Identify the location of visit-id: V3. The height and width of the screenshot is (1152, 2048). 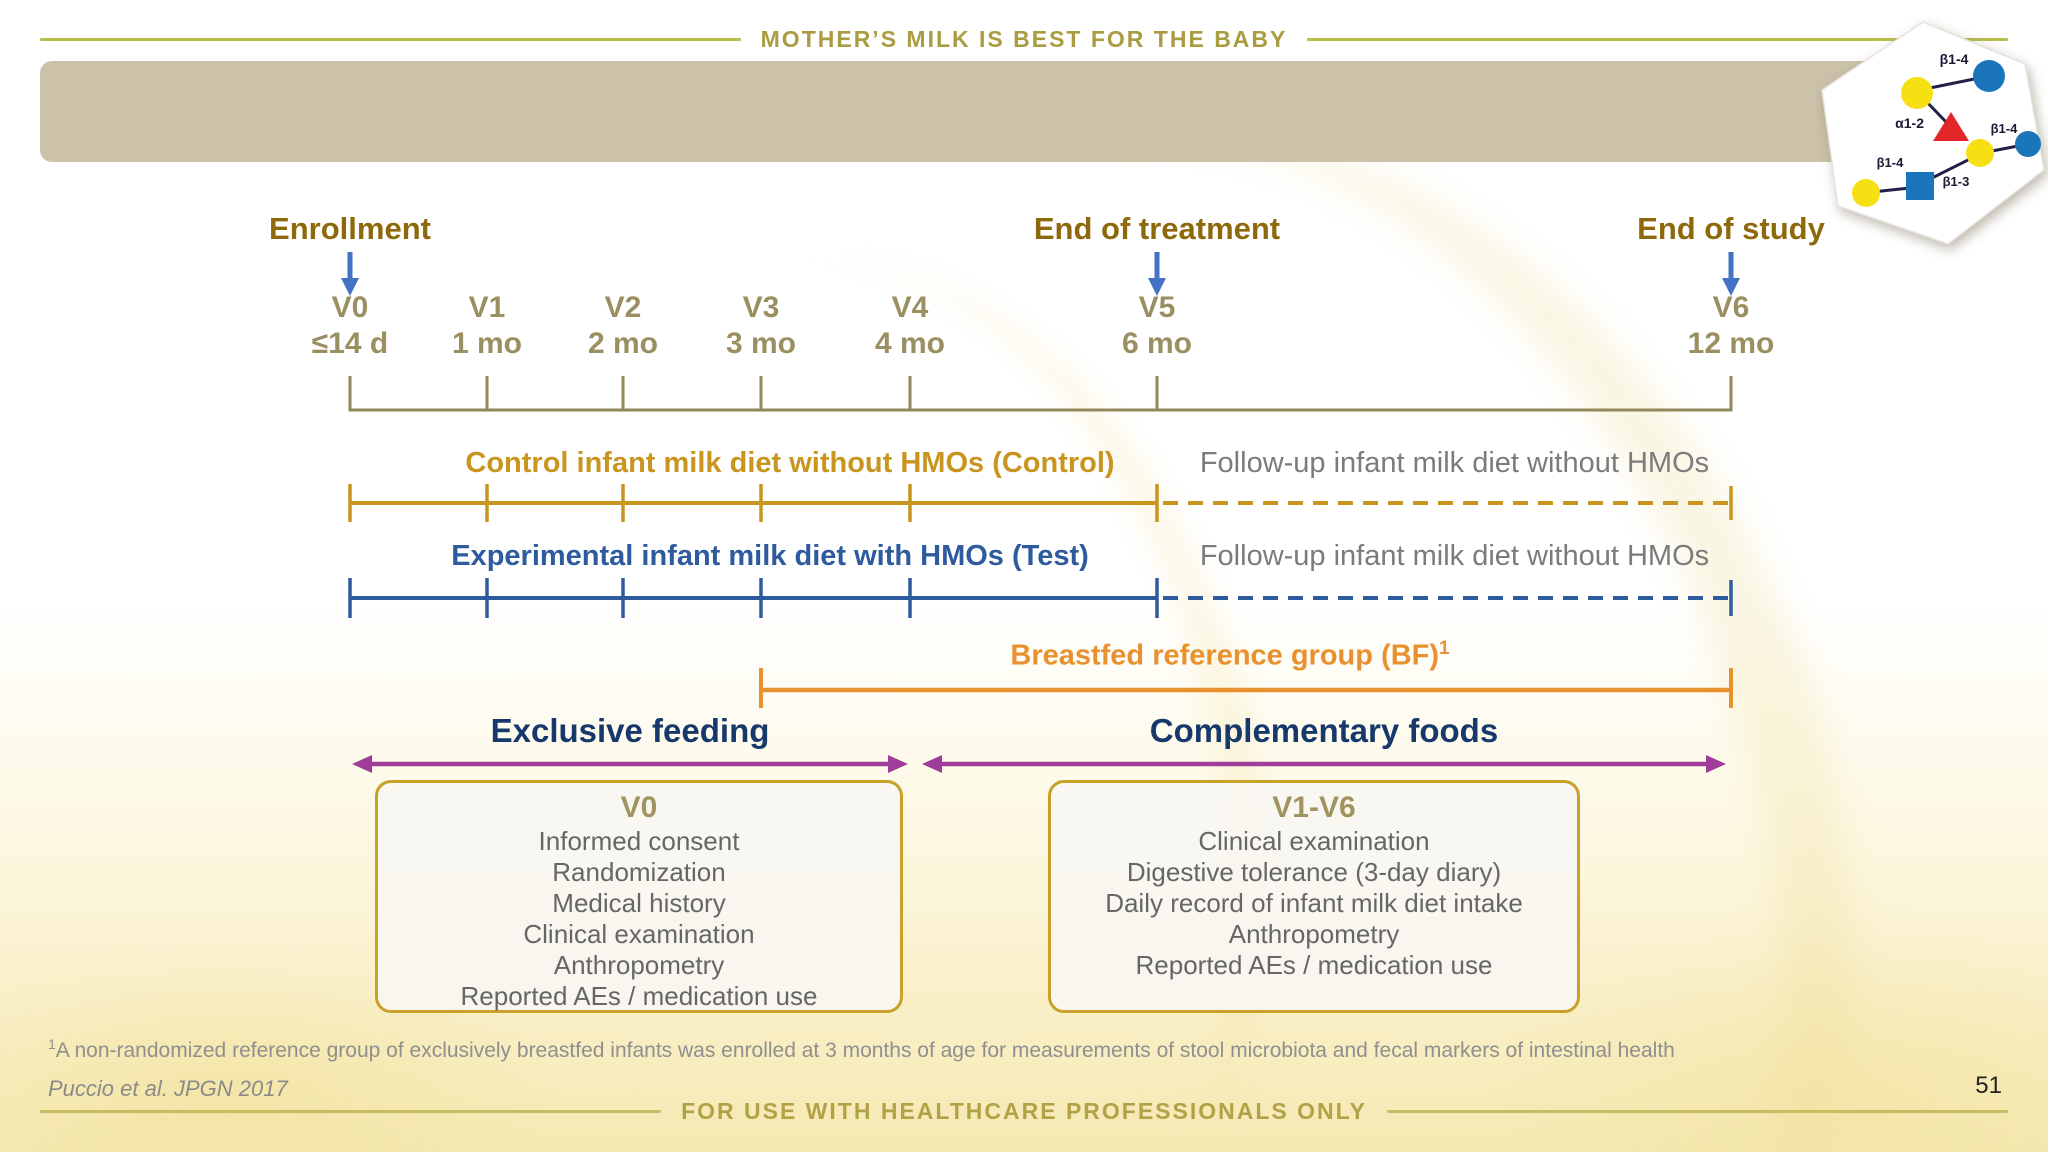
(761, 307).